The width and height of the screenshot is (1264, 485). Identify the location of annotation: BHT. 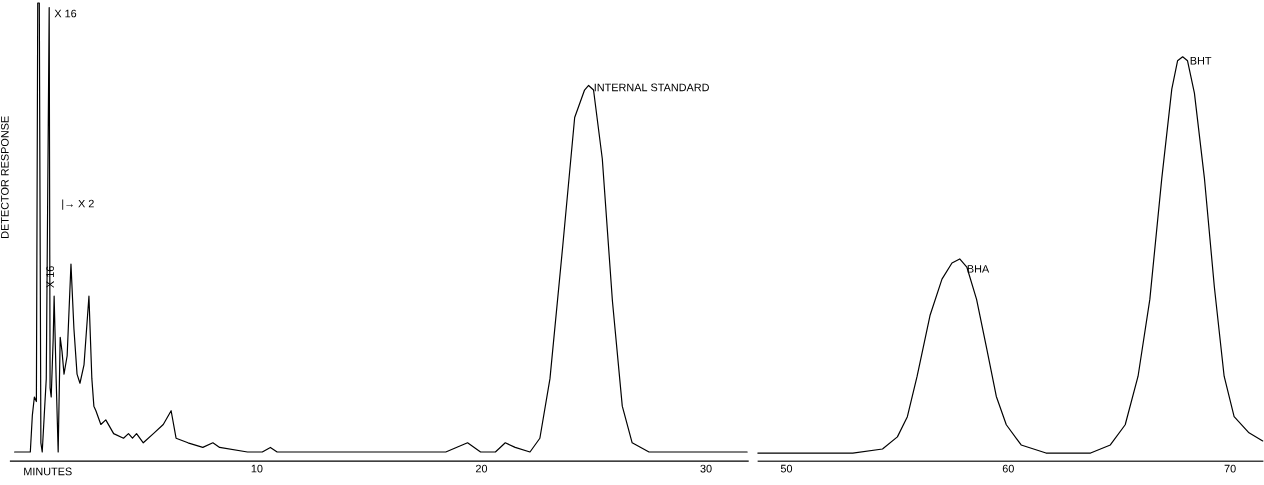
(1201, 61).